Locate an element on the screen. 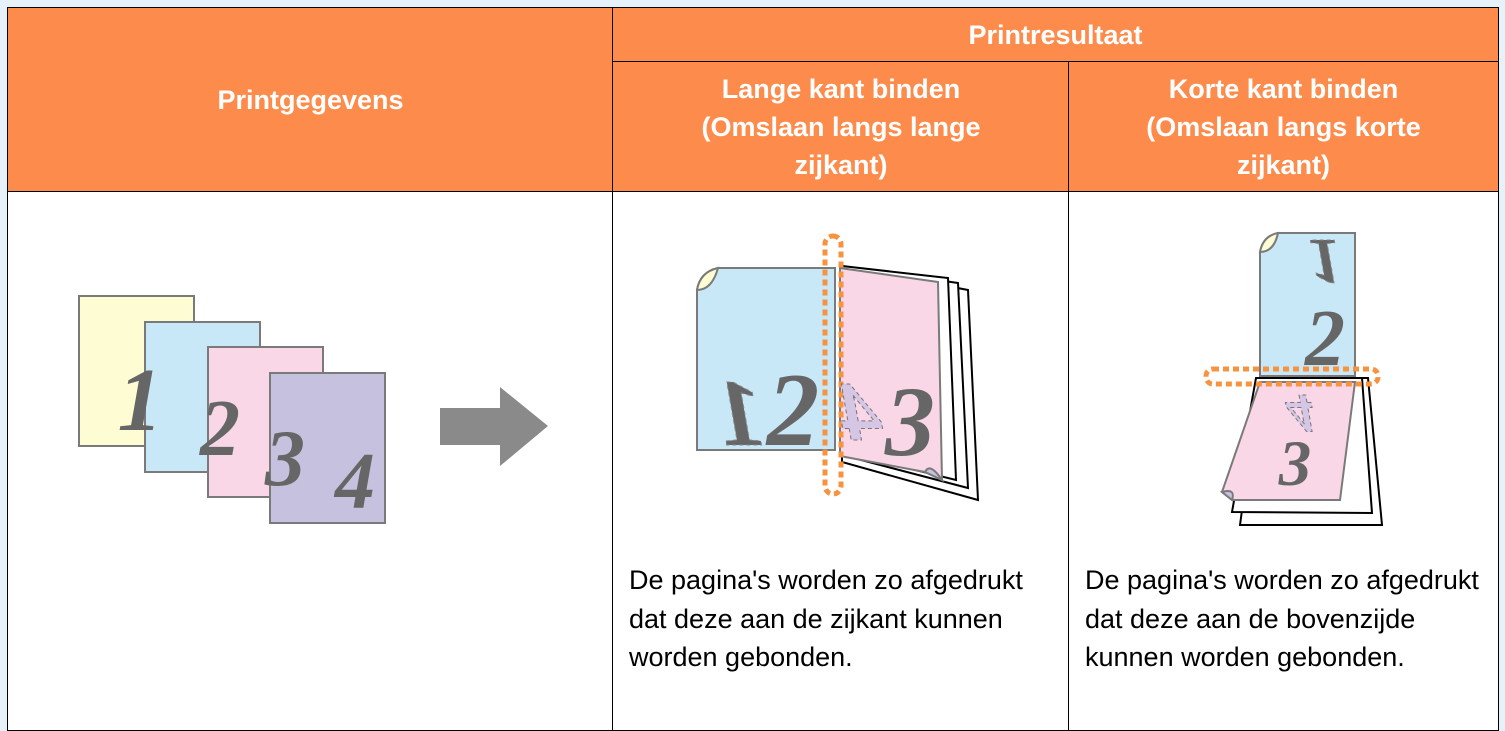  header-result: Printresultaat is located at coordinates (1055, 35).